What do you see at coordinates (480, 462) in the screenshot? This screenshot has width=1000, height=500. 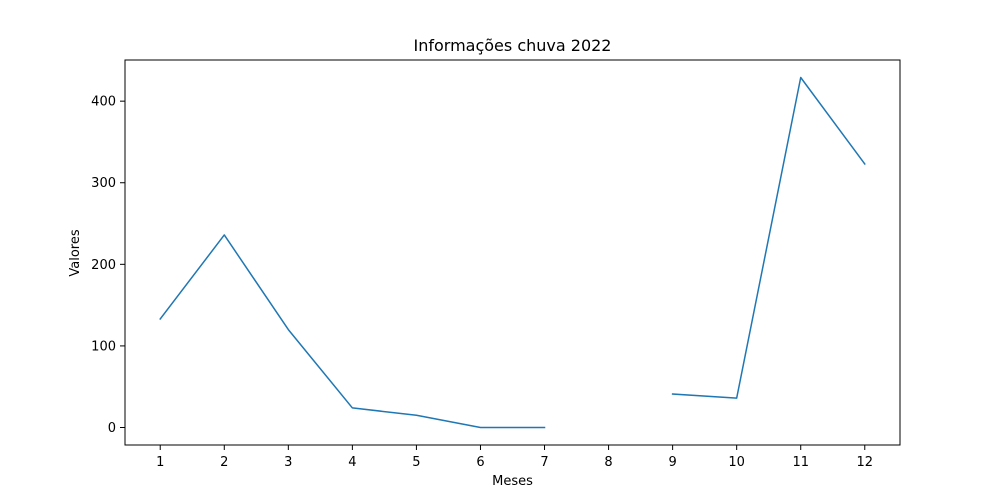 I see `x-tick-label: 6` at bounding box center [480, 462].